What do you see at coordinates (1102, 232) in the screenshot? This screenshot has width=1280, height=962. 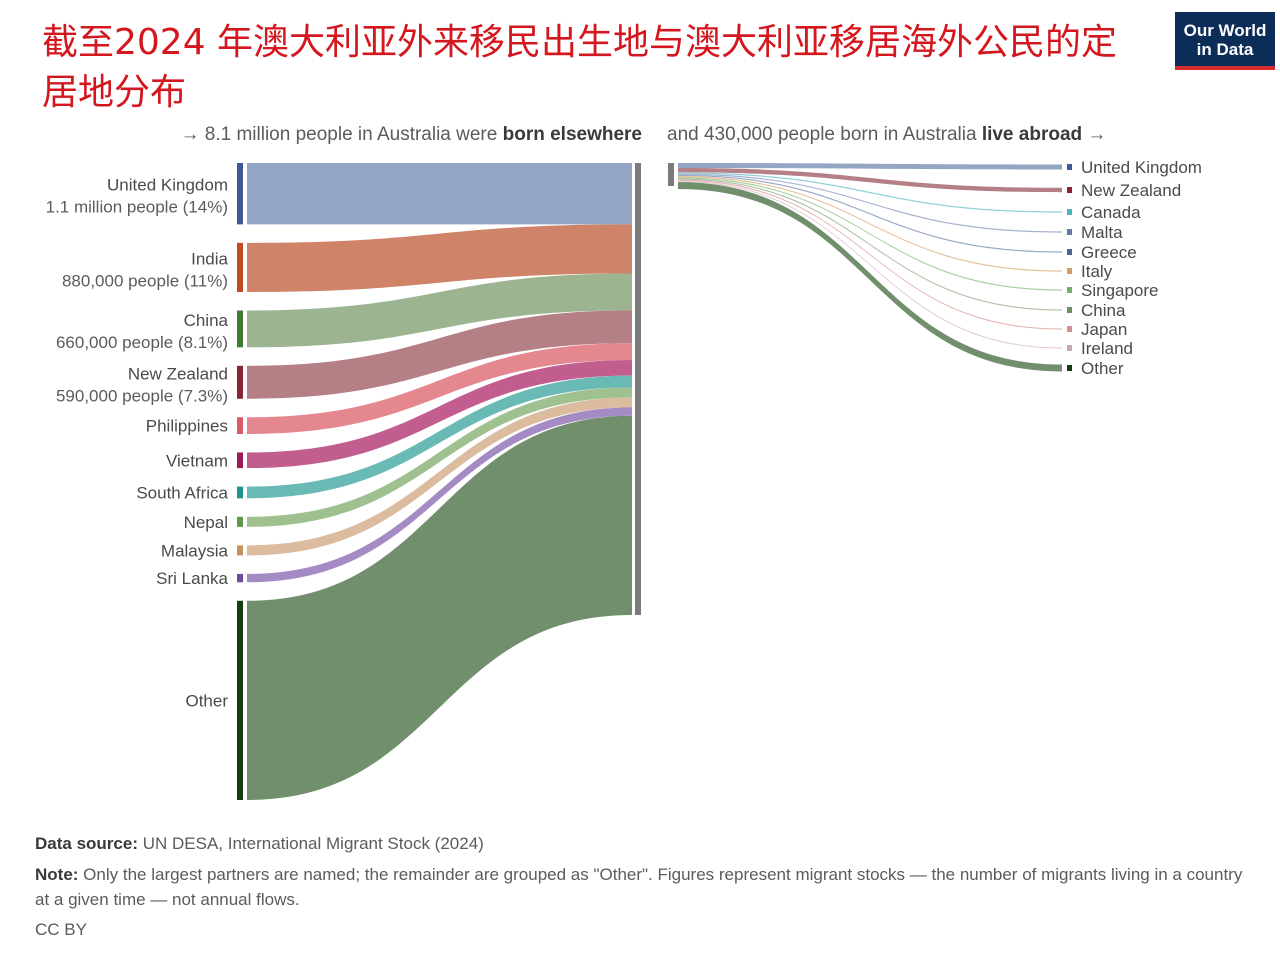 I see `label-out-malta: Malta` at bounding box center [1102, 232].